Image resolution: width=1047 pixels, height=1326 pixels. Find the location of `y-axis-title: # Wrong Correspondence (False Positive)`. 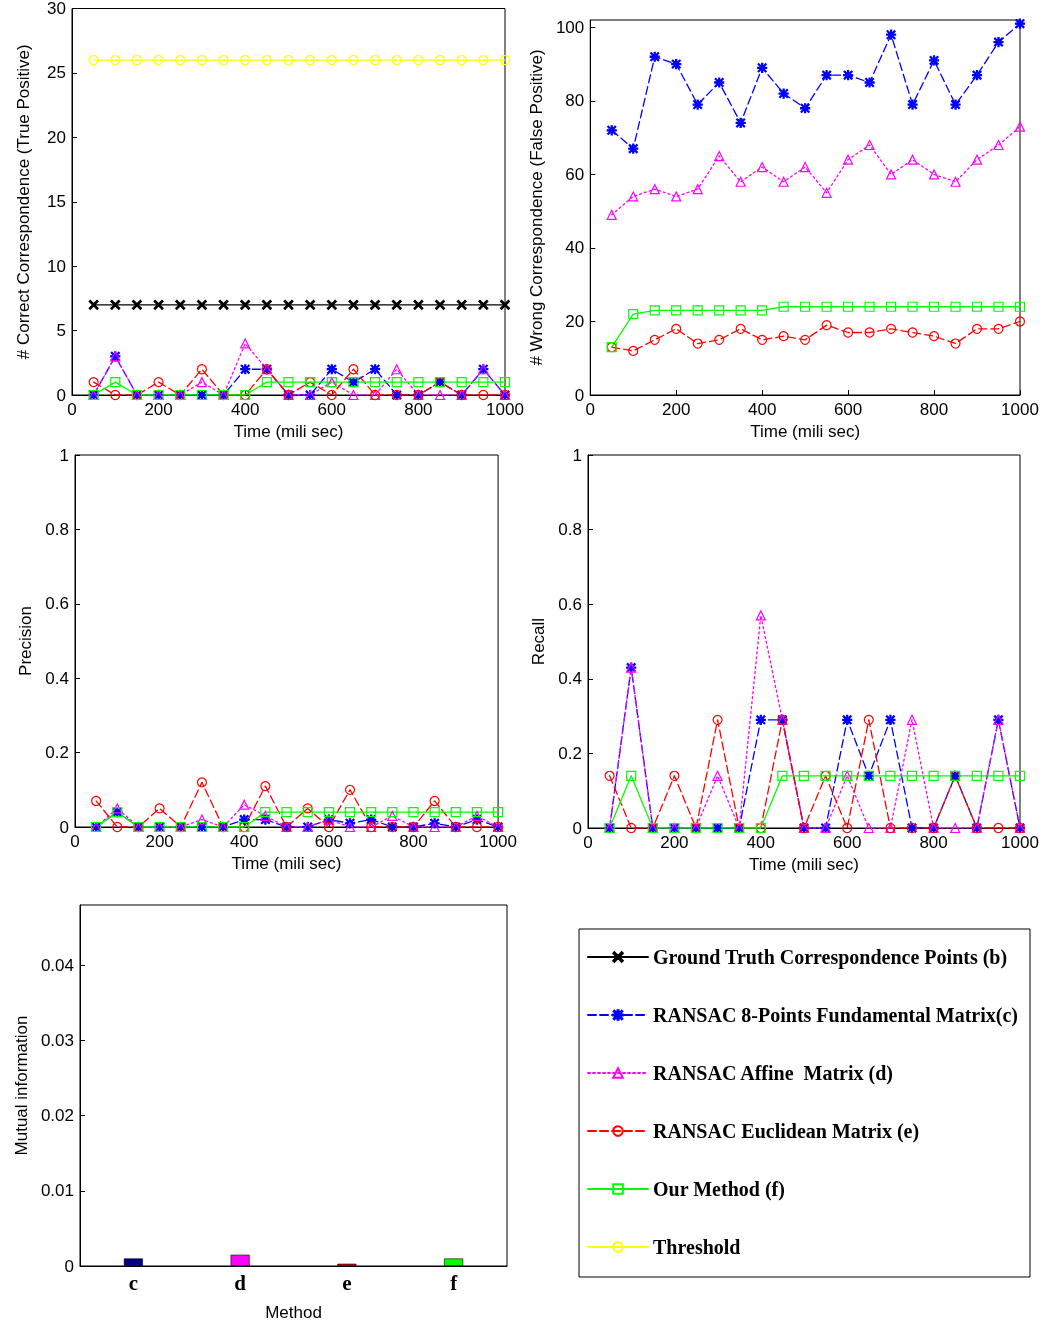

y-axis-title: # Wrong Correspondence (False Positive) is located at coordinates (536, 207).